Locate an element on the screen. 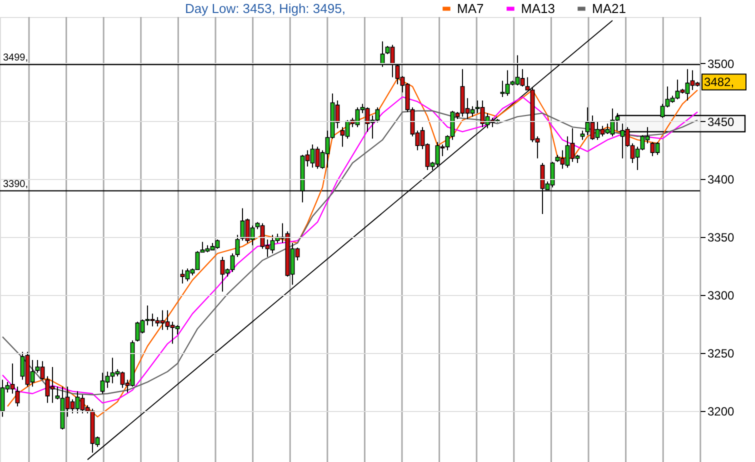 This screenshot has width=755, height=462. legend-label: MA13 is located at coordinates (538, 8).